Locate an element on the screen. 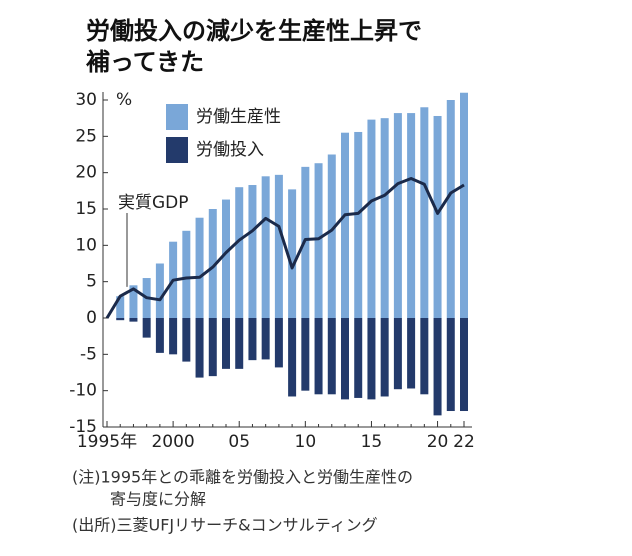 This screenshot has width=632, height=556. y-tick-label: 30 is located at coordinates (86, 100).